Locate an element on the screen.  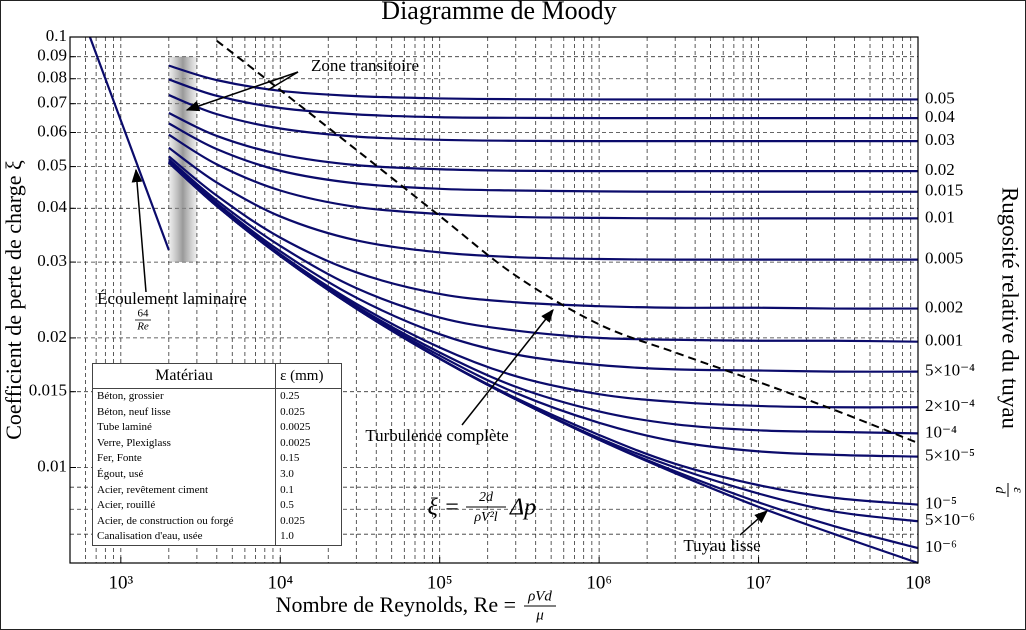
table-cell: 0.5 is located at coordinates (287, 505).